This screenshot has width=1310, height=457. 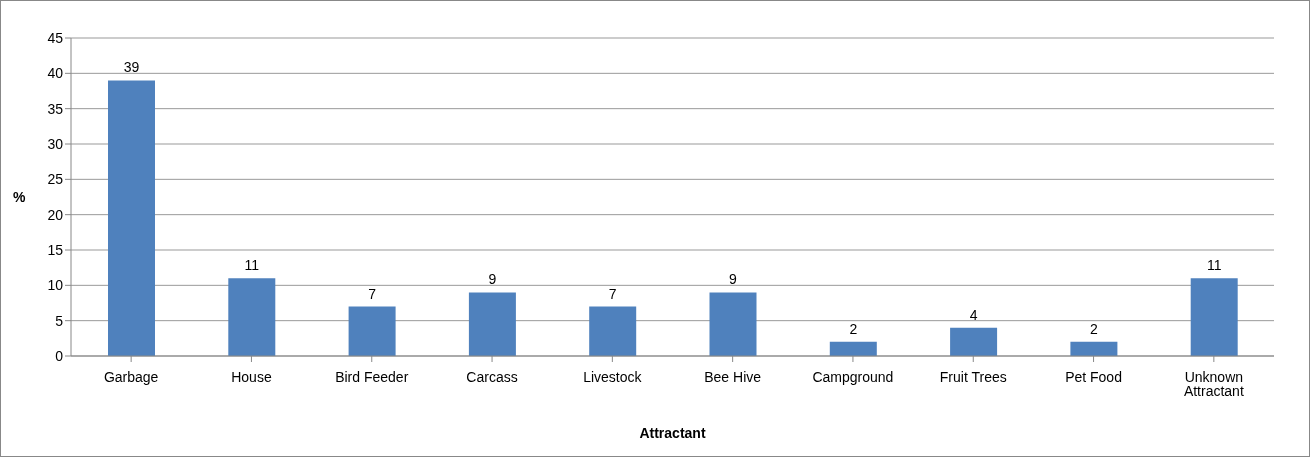 I want to click on x-tick-label: Pet Food, so click(x=1093, y=376).